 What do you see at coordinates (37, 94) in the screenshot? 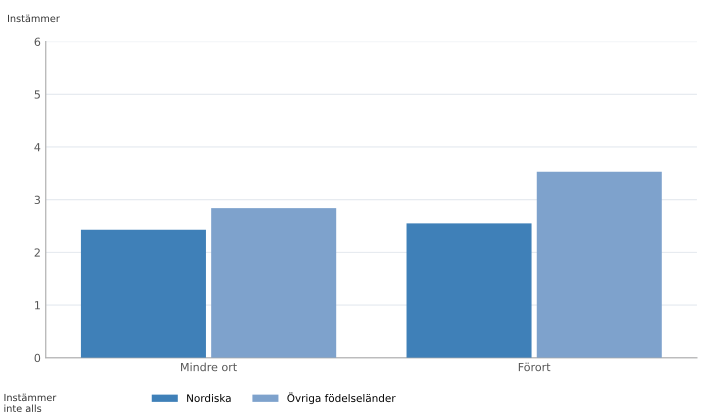
I see `y-tick-label: 5` at bounding box center [37, 94].